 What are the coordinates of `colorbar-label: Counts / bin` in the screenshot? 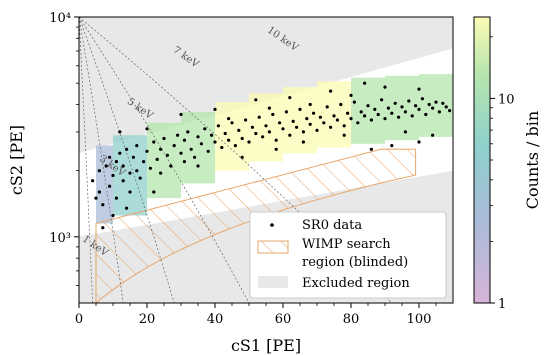 It's located at (532, 160).